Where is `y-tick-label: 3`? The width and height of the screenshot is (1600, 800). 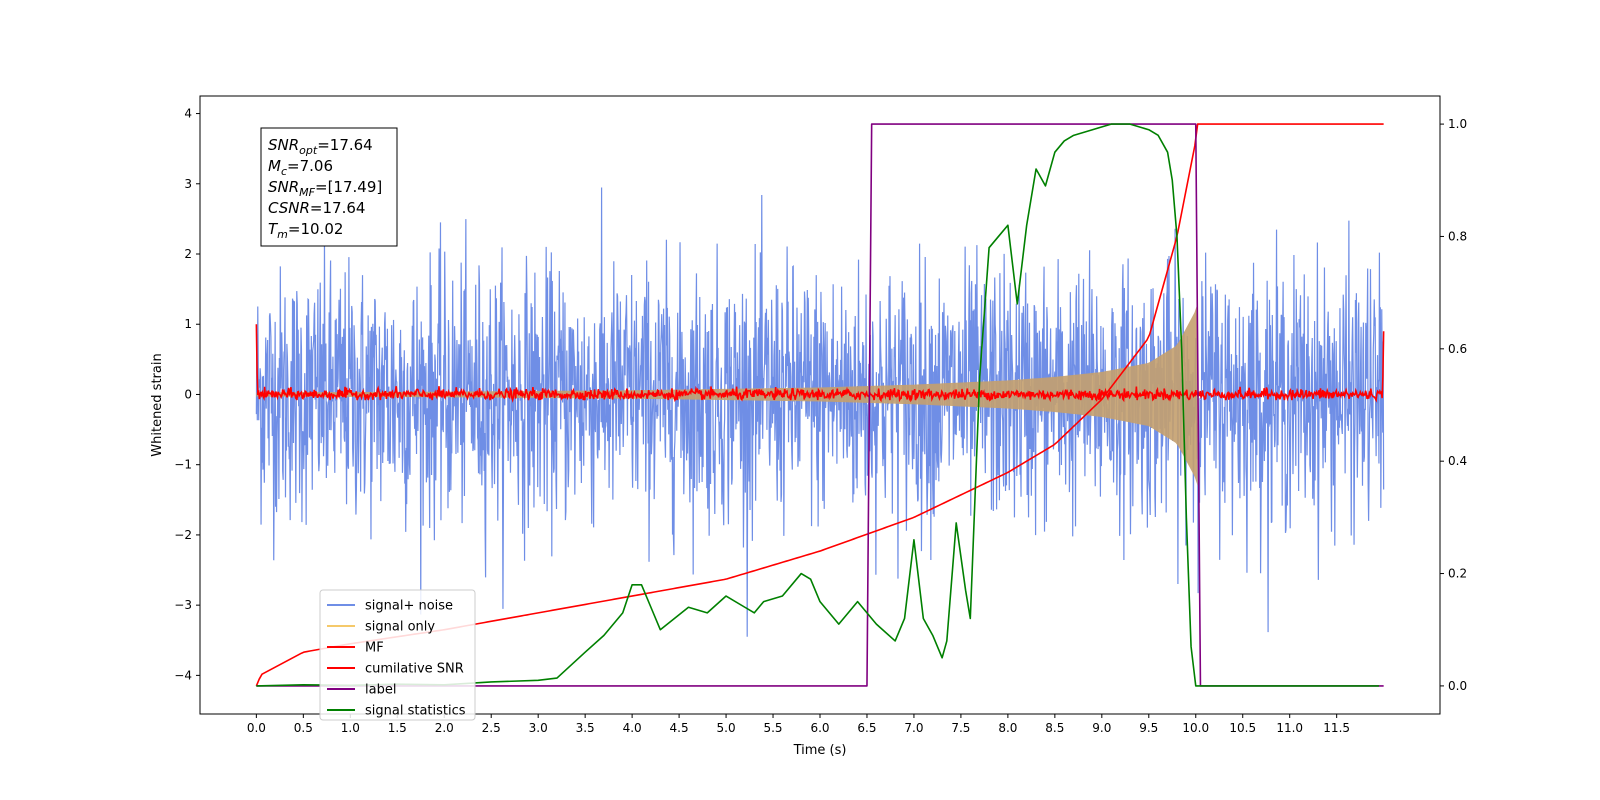 y-tick-label: 3 is located at coordinates (188, 184).